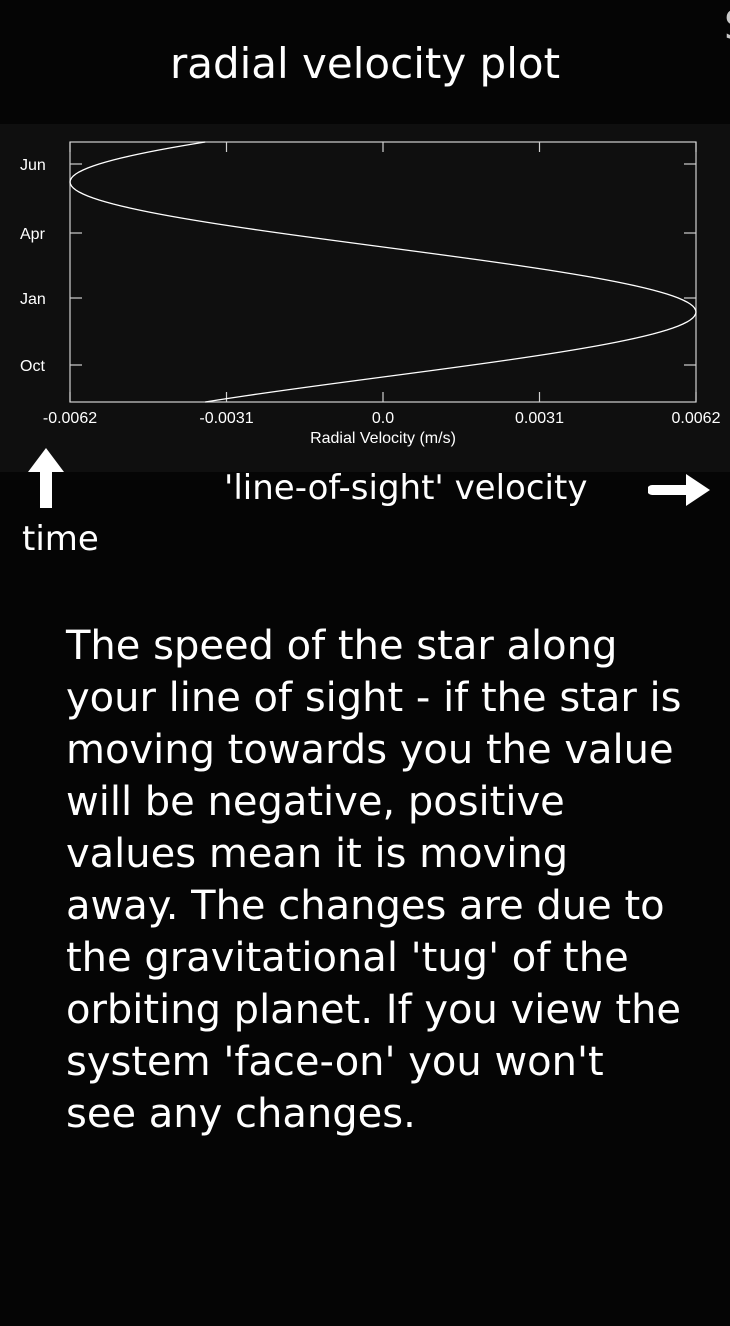  Describe the element at coordinates (60, 539) in the screenshot. I see `time-axis-label: time` at that location.